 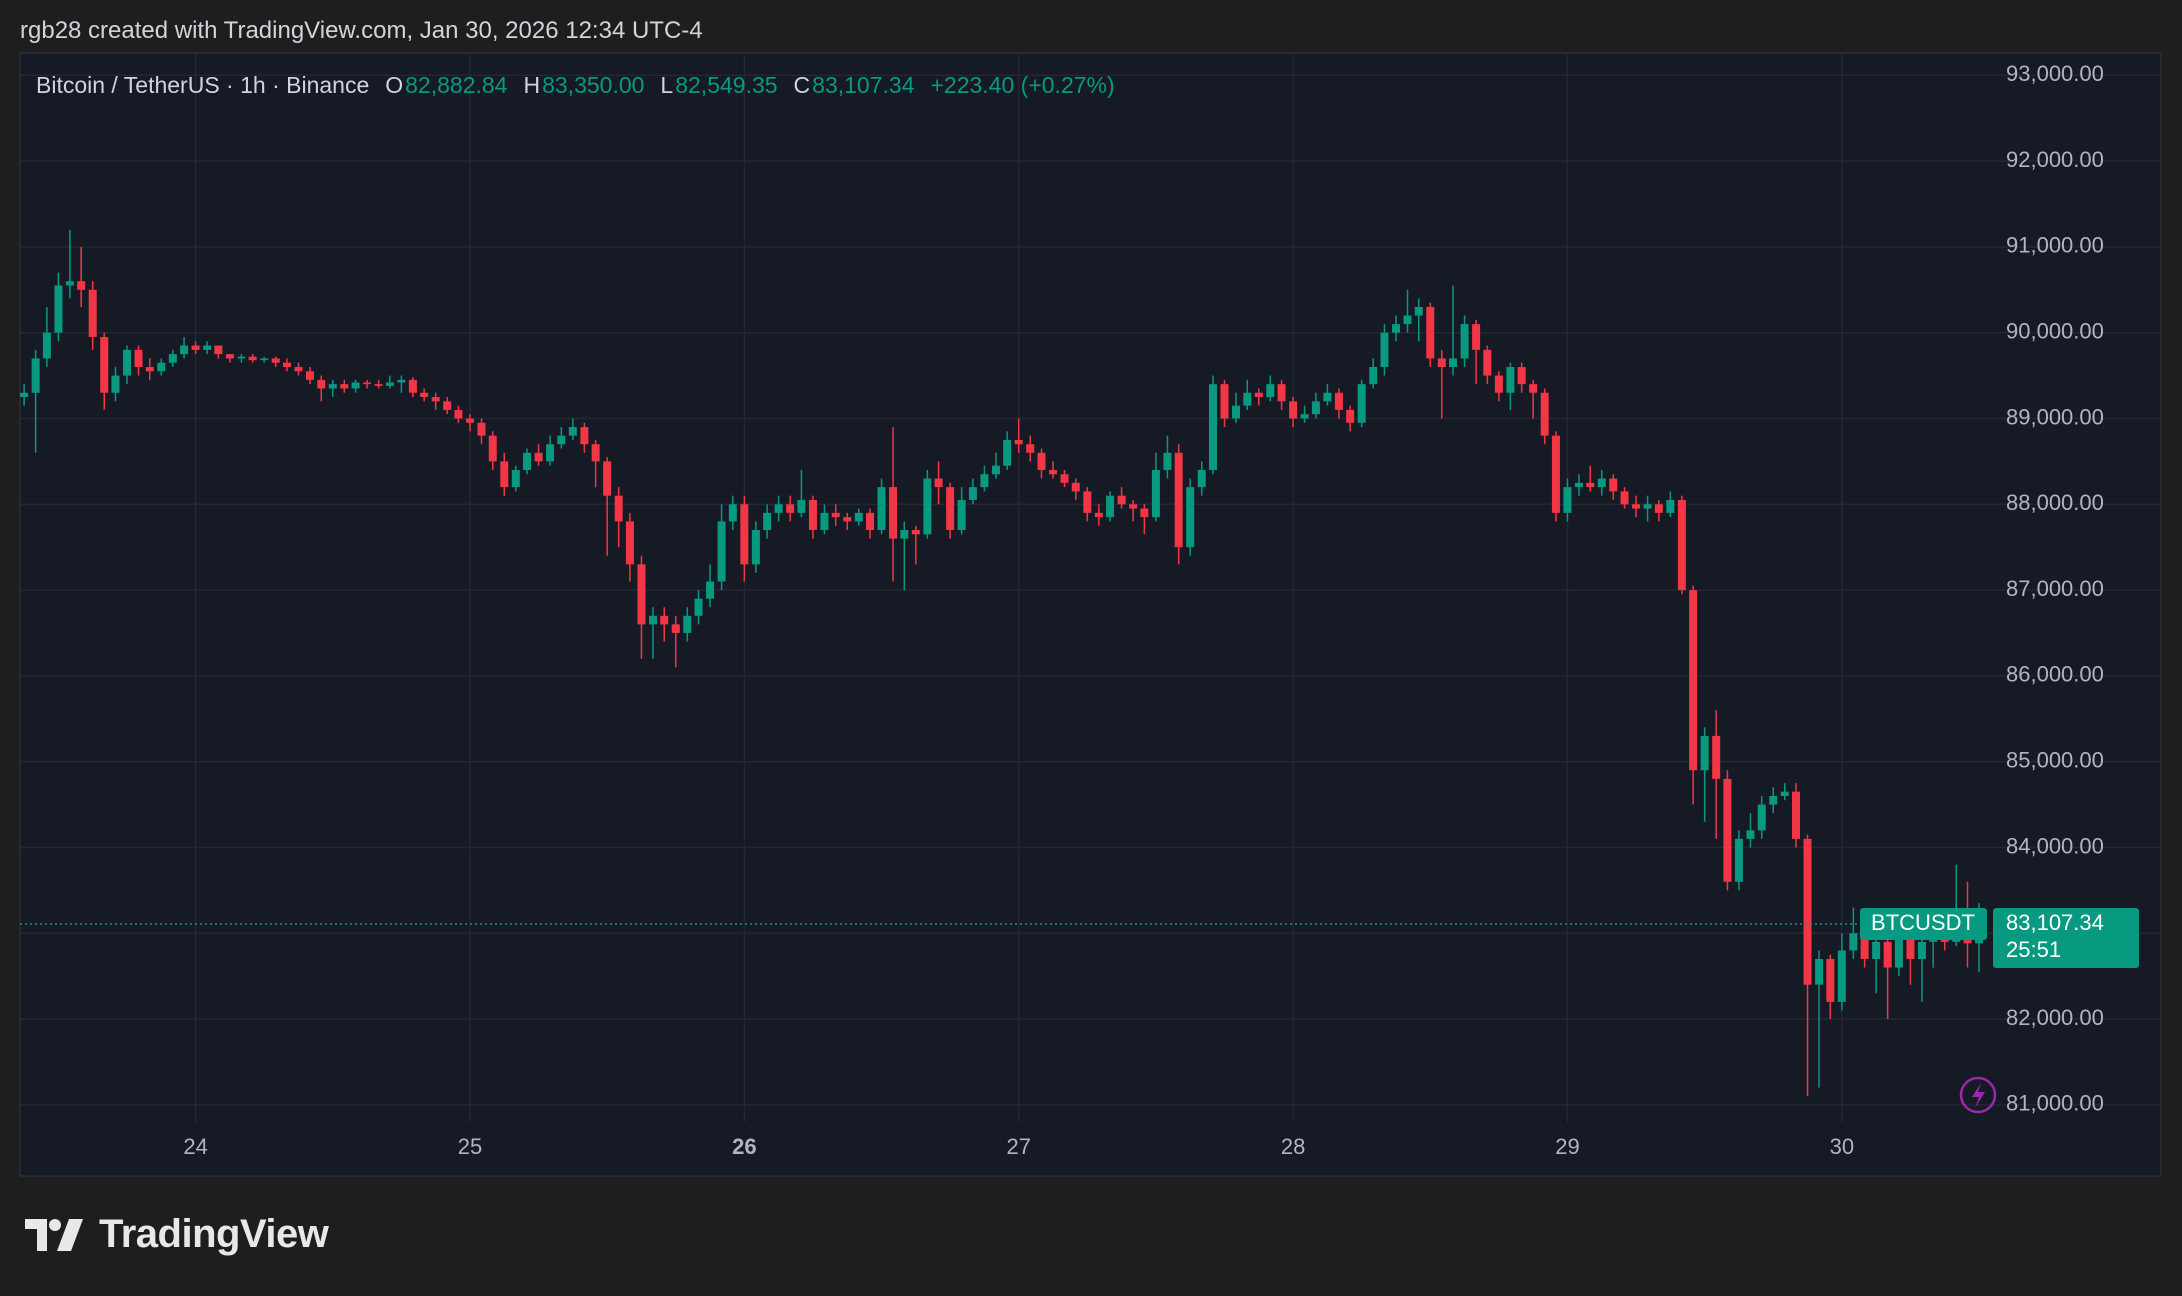 What do you see at coordinates (2055, 759) in the screenshot?
I see `y-tick-label: 85,000.00` at bounding box center [2055, 759].